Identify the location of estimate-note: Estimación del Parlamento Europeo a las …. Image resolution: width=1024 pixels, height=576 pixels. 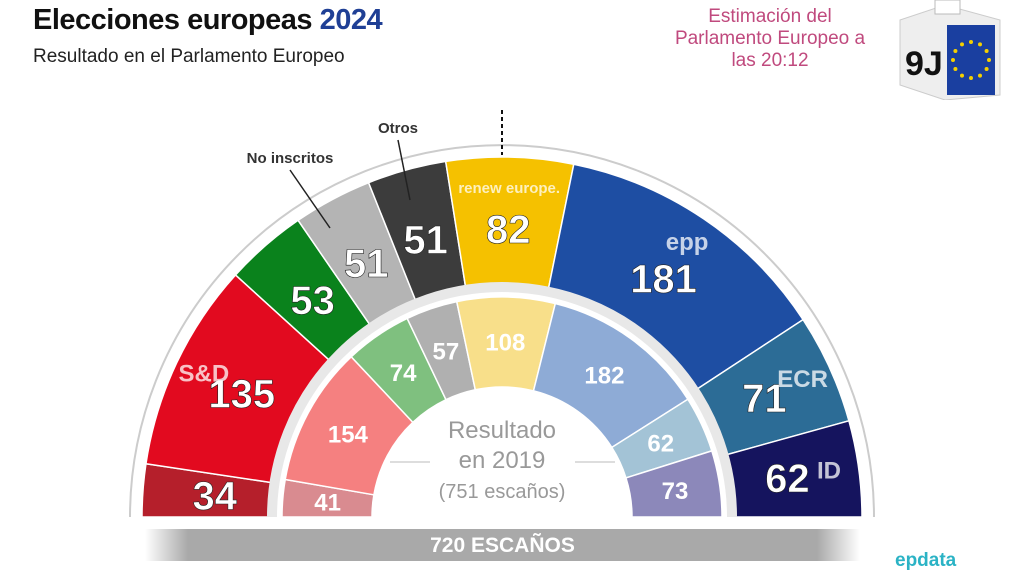
(770, 38).